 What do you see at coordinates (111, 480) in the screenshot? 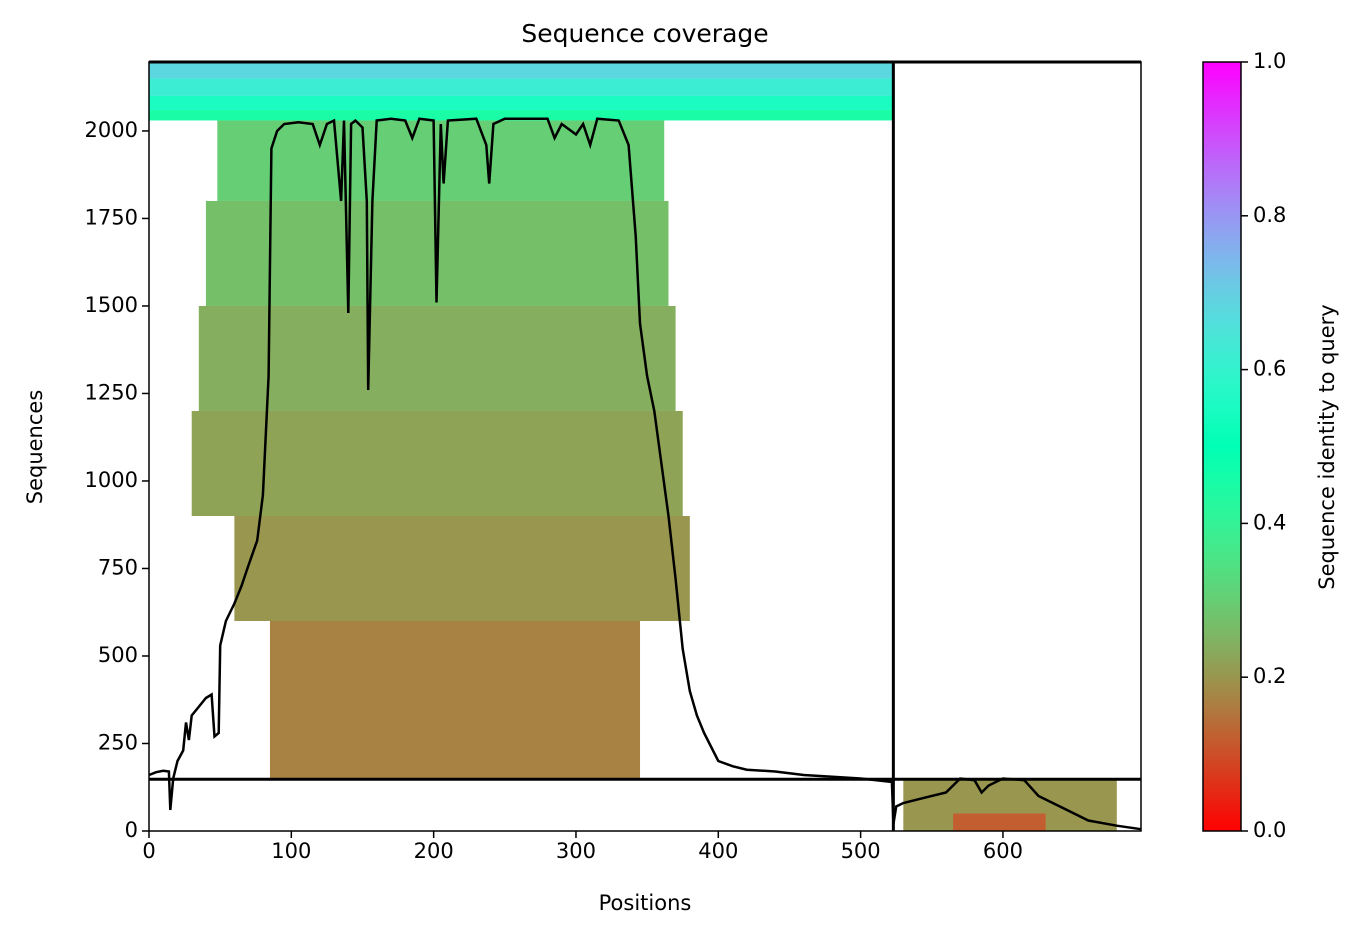
I see `y-tick-label: 1000` at bounding box center [111, 480].